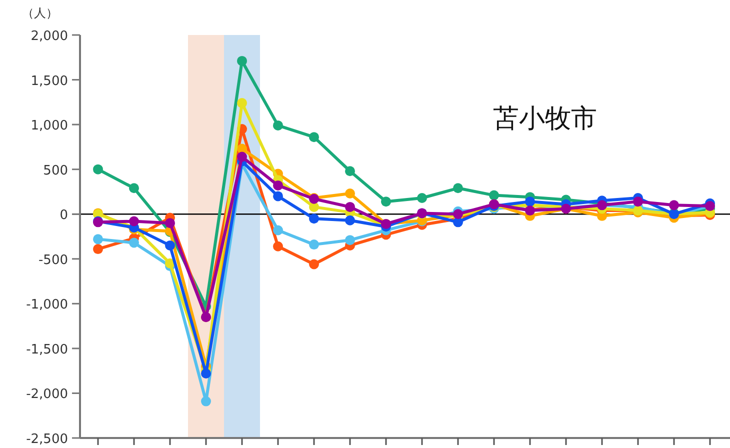  I want to click on y-tick-label: 500, so click(55, 170).